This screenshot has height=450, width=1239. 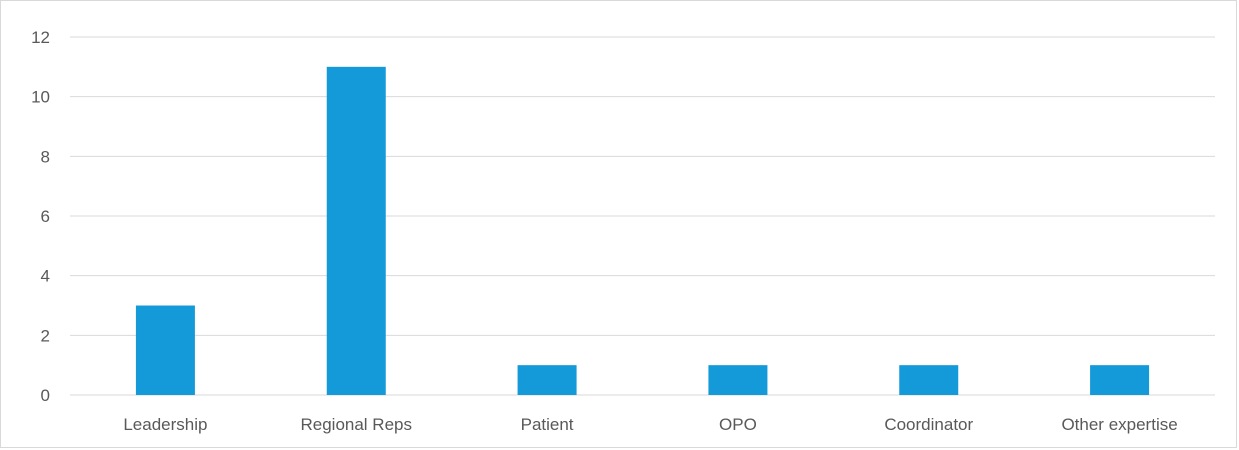 I want to click on y-tick-label: 12, so click(x=40, y=37).